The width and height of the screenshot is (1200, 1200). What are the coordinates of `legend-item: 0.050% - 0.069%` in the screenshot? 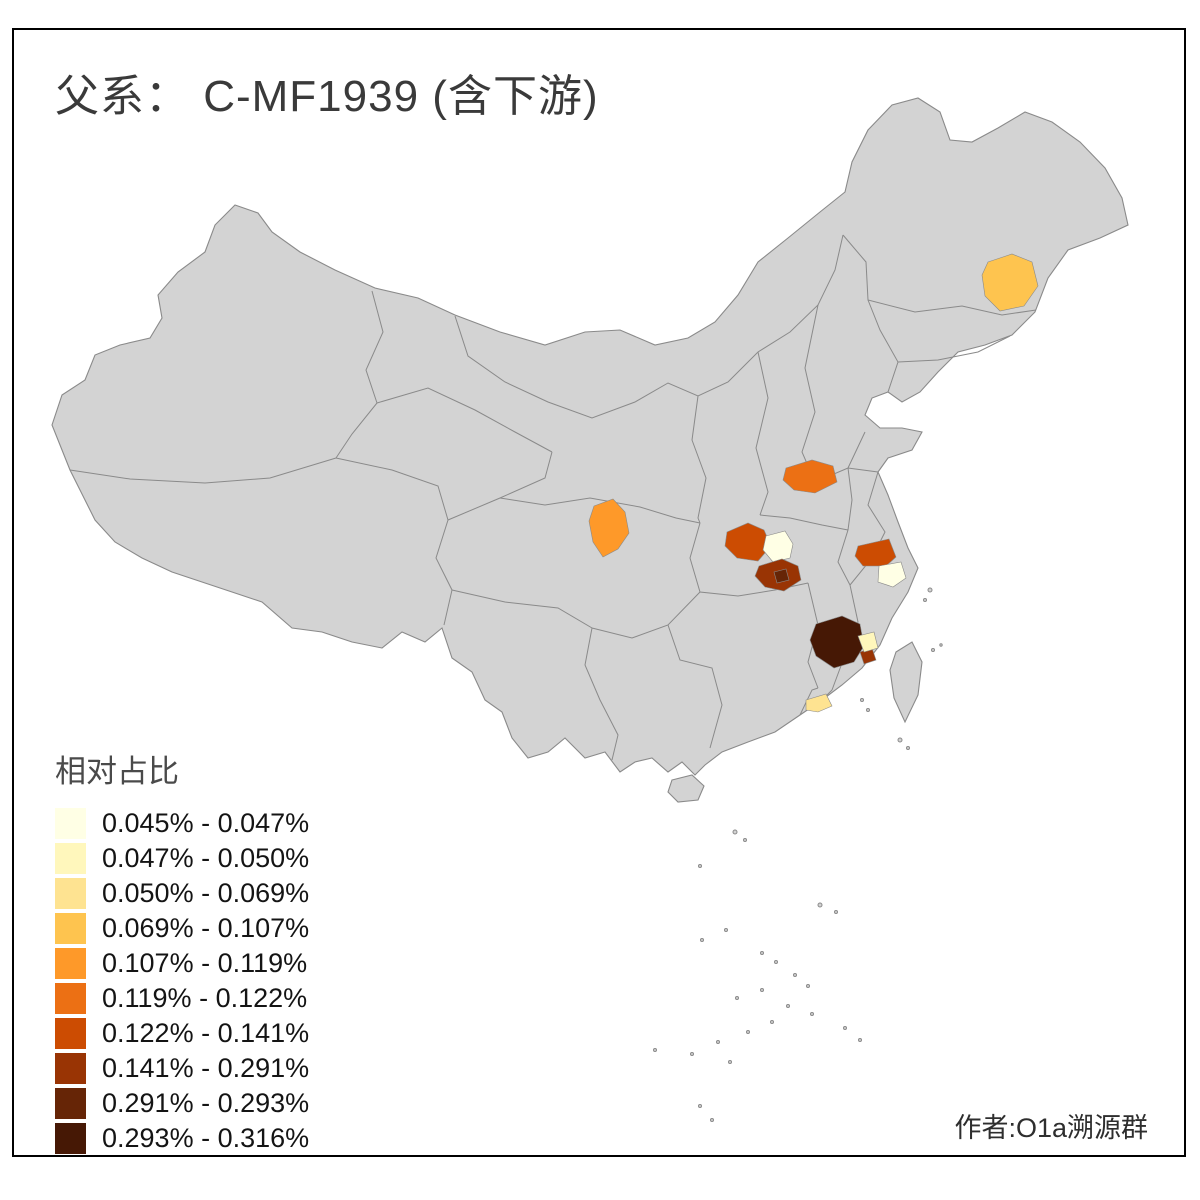 It's located at (182, 893).